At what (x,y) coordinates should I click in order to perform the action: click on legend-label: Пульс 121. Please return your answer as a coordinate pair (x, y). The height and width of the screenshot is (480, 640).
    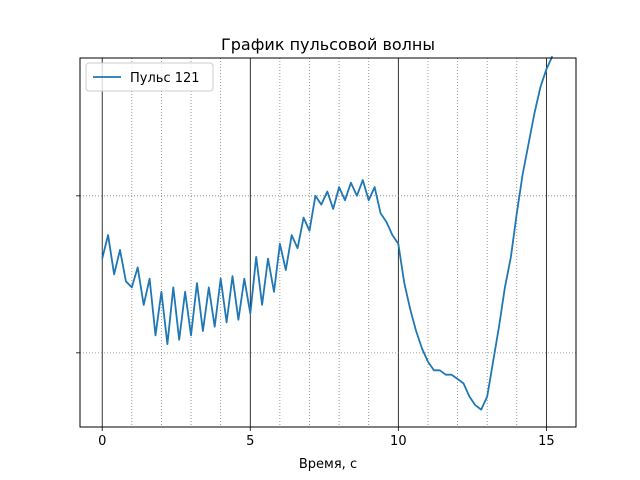
    Looking at the image, I should click on (165, 78).